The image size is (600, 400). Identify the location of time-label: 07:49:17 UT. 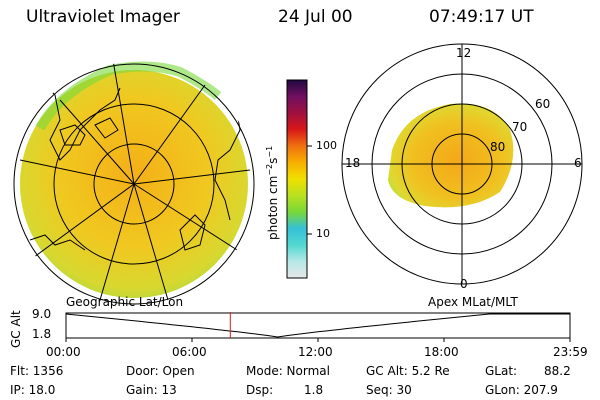
(481, 17).